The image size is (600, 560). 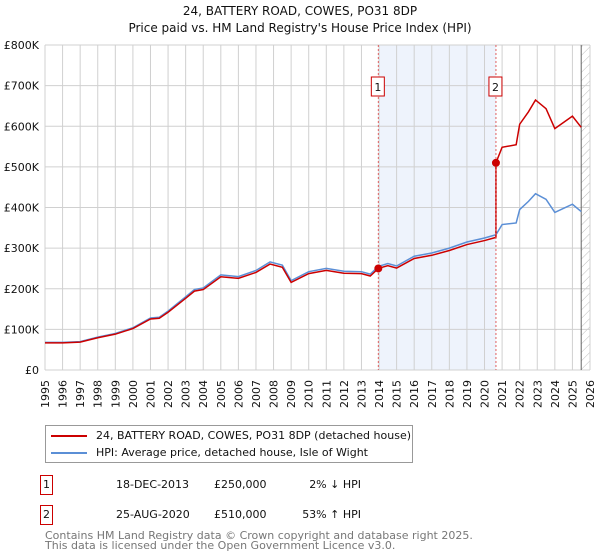 What do you see at coordinates (590, 394) in the screenshot?
I see `x-tick-label: 2026` at bounding box center [590, 394].